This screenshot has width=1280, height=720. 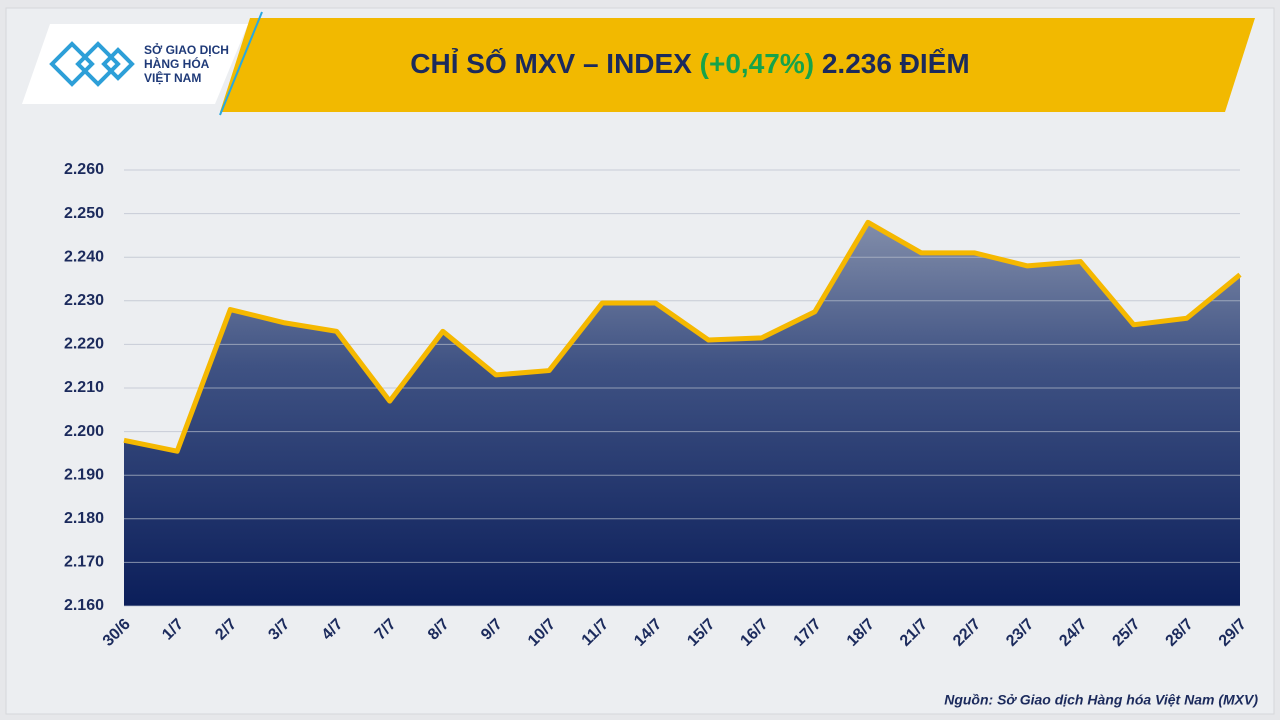 What do you see at coordinates (84, 344) in the screenshot?
I see `y-tick-label: 2.220` at bounding box center [84, 344].